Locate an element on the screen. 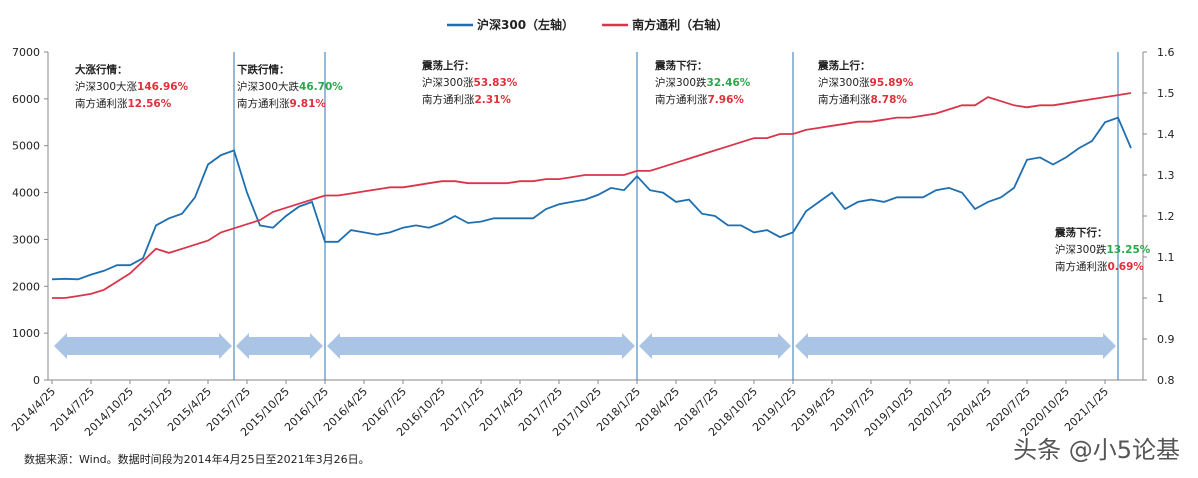  annotation-label: 沪深300大涨 is located at coordinates (106, 86).